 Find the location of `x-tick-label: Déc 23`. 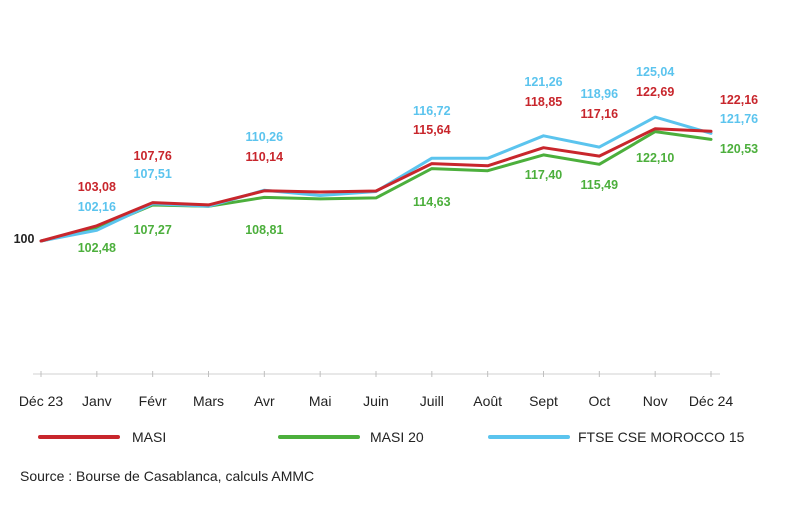

x-tick-label: Déc 23 is located at coordinates (41, 401).